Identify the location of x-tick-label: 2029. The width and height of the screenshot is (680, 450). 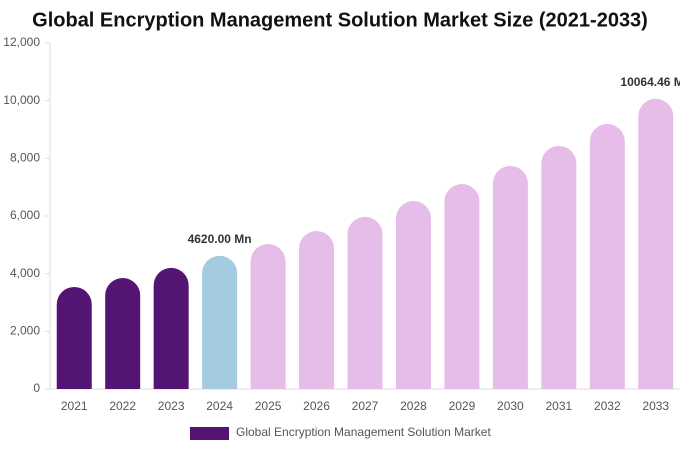
(462, 406).